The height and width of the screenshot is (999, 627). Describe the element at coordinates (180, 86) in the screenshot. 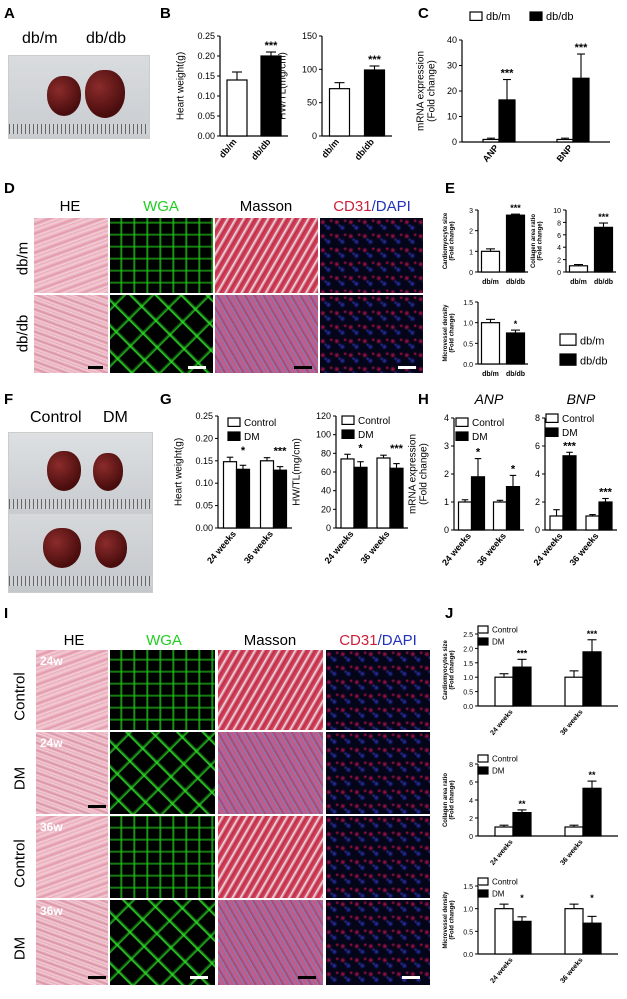

I see `chart-B1-ylabel: Heart weight(g)` at that location.